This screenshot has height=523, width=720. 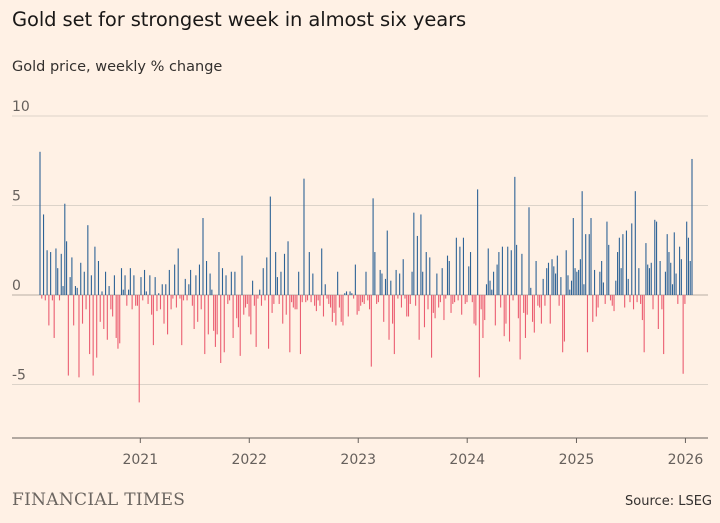 What do you see at coordinates (16, 286) in the screenshot?
I see `y-tick-label: 0` at bounding box center [16, 286].